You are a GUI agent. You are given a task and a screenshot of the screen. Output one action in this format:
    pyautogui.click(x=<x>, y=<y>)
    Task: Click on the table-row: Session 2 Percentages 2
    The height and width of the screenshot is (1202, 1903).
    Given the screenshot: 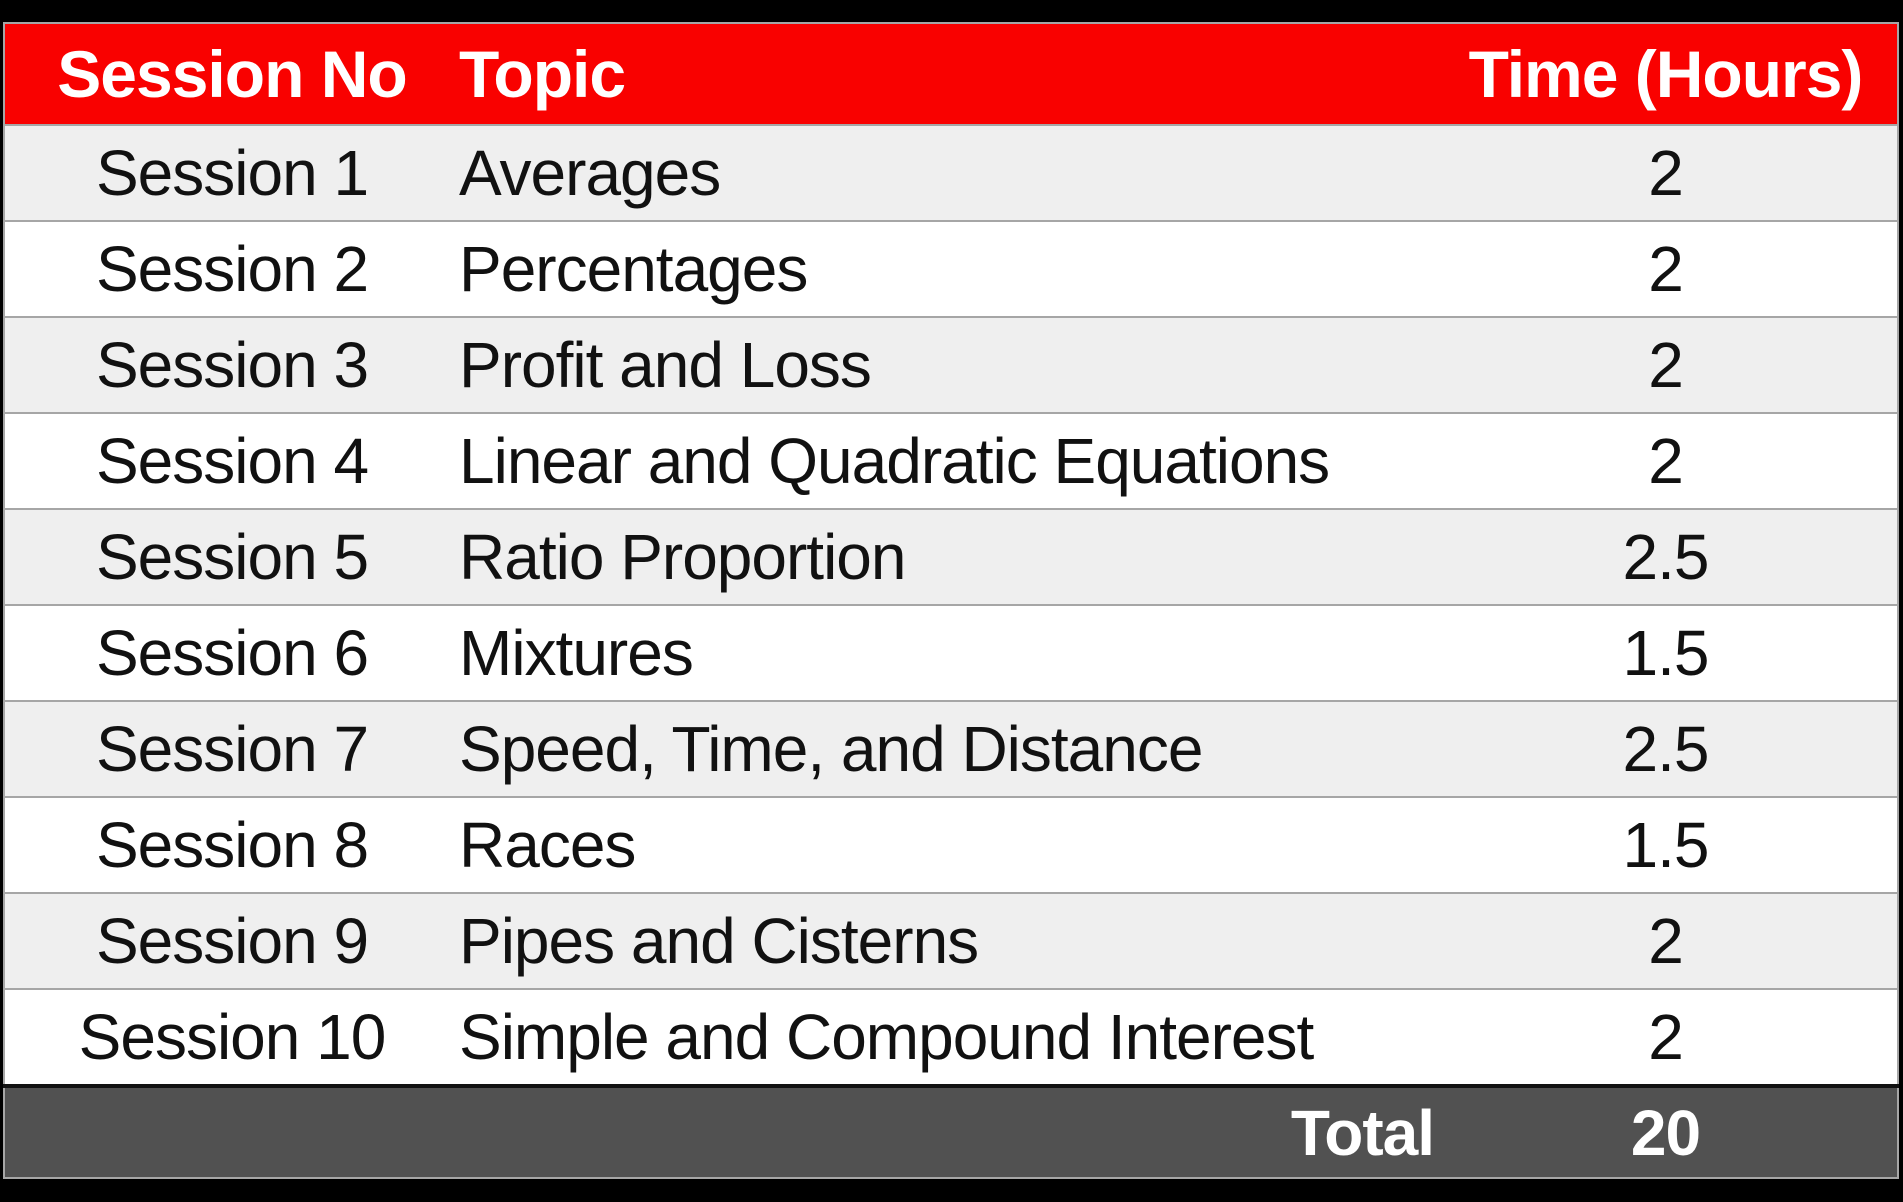 What is the action you would take?
    pyautogui.click(x=951, y=269)
    